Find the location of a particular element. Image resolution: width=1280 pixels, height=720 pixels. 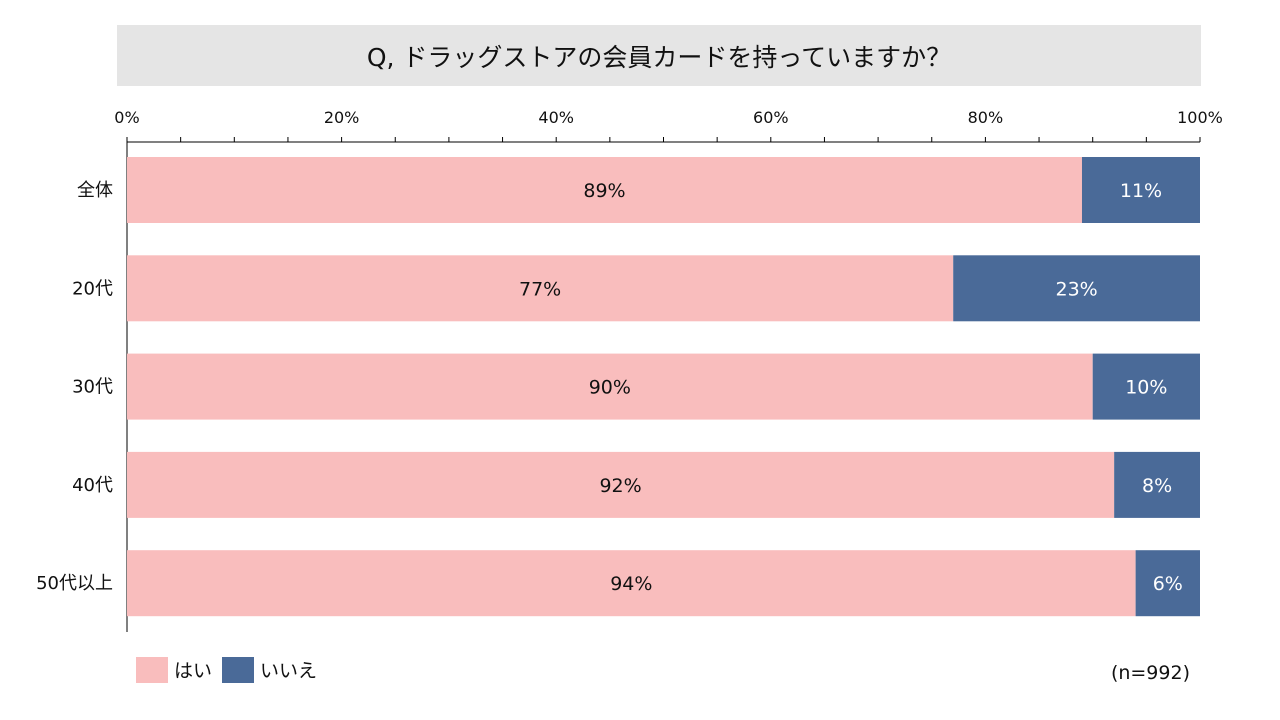

data-label-yes: 92% is located at coordinates (620, 486).